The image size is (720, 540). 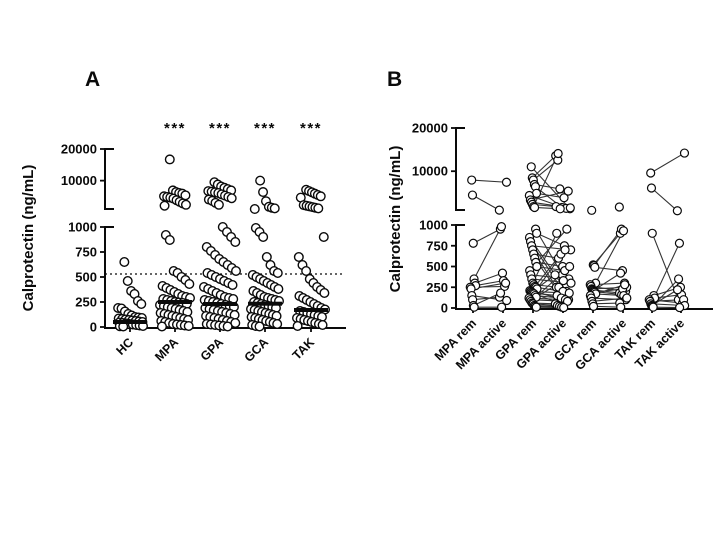 I want to click on pair-points-tak, so click(x=667, y=230).